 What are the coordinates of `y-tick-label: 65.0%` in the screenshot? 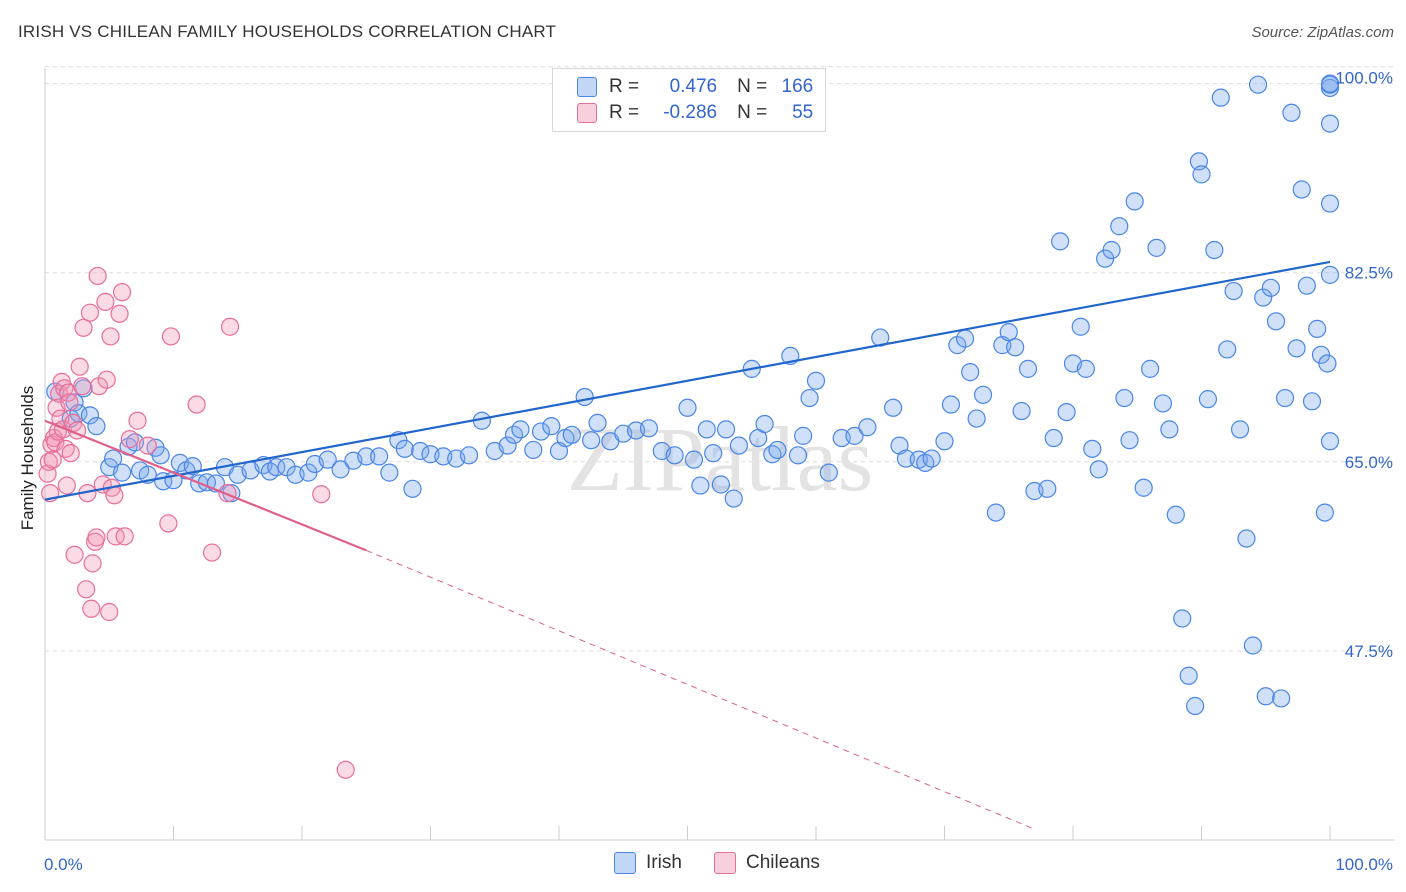 It's located at (1369, 462).